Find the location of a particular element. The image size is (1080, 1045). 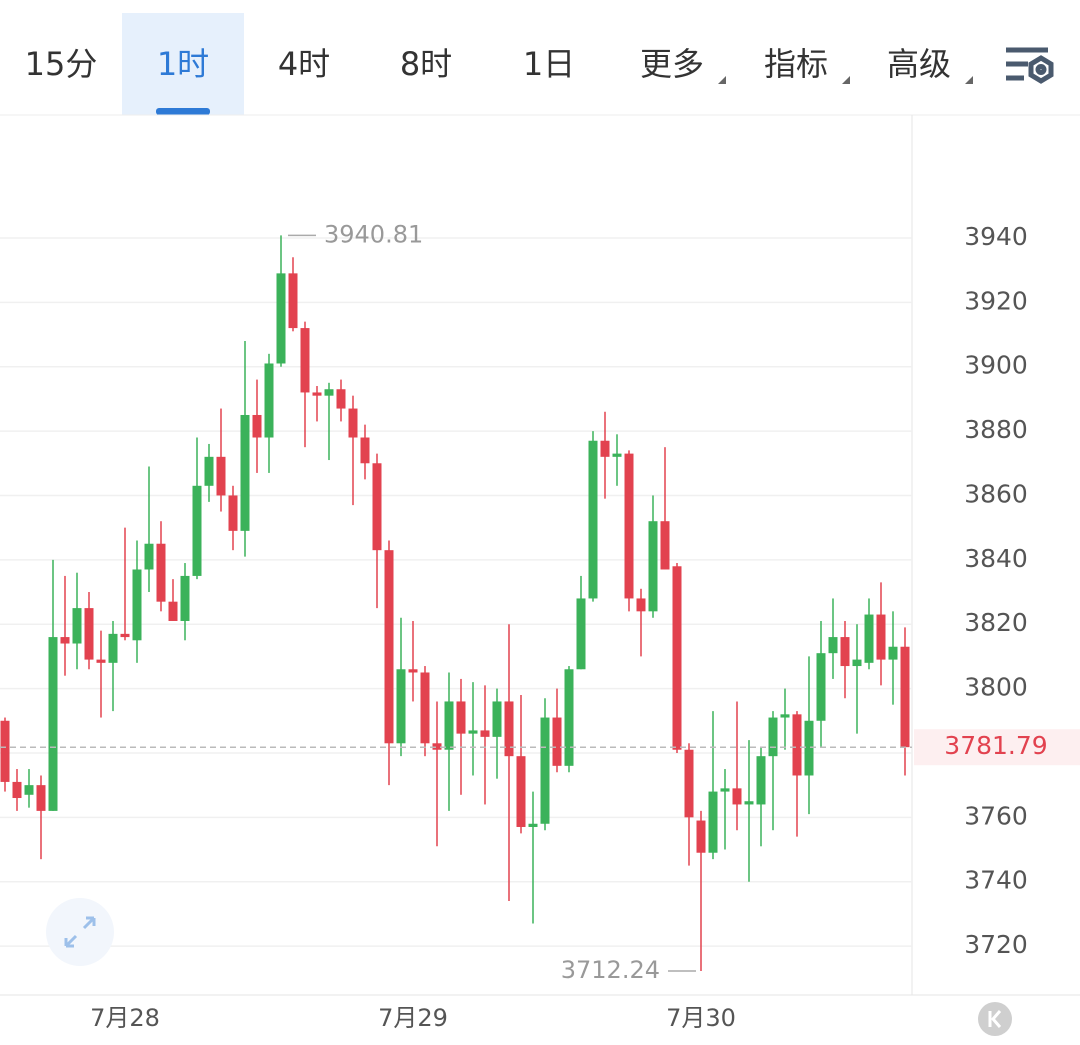

x-tick-label: 7月29 is located at coordinates (413, 1018).